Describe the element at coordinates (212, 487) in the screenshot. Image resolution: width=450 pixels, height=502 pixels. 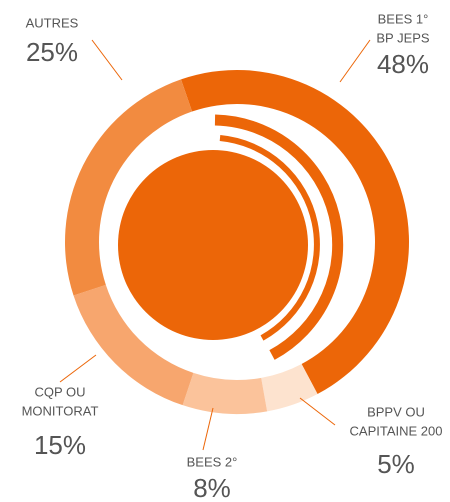
I see `value-label: 8%` at that location.